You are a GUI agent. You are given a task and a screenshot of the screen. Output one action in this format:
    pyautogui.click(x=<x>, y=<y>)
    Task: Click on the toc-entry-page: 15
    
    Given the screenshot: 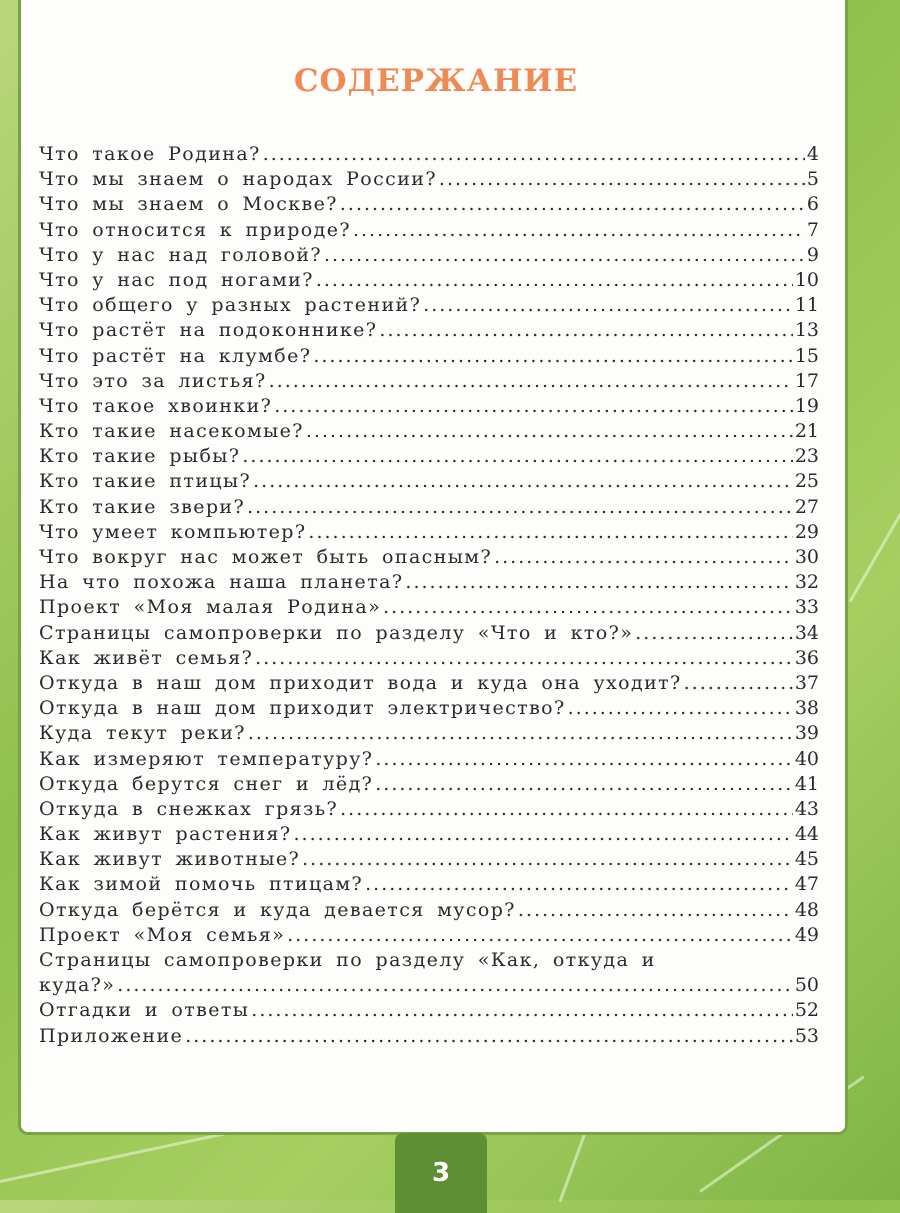 What is the action you would take?
    pyautogui.click(x=806, y=355)
    